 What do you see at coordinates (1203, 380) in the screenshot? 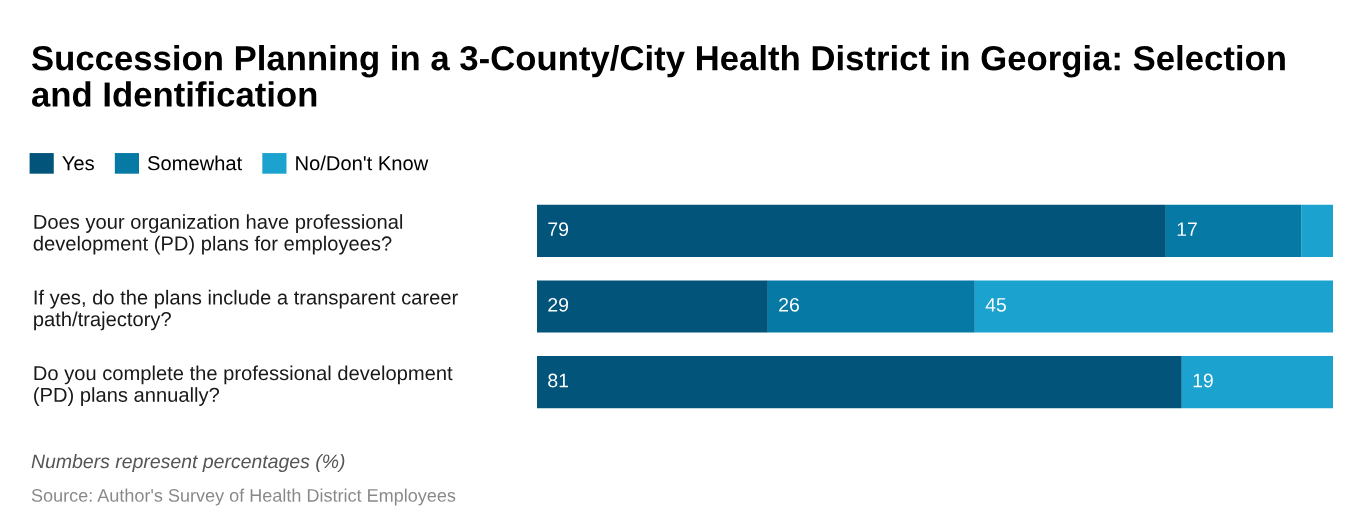
I see `data-label: 19` at bounding box center [1203, 380].